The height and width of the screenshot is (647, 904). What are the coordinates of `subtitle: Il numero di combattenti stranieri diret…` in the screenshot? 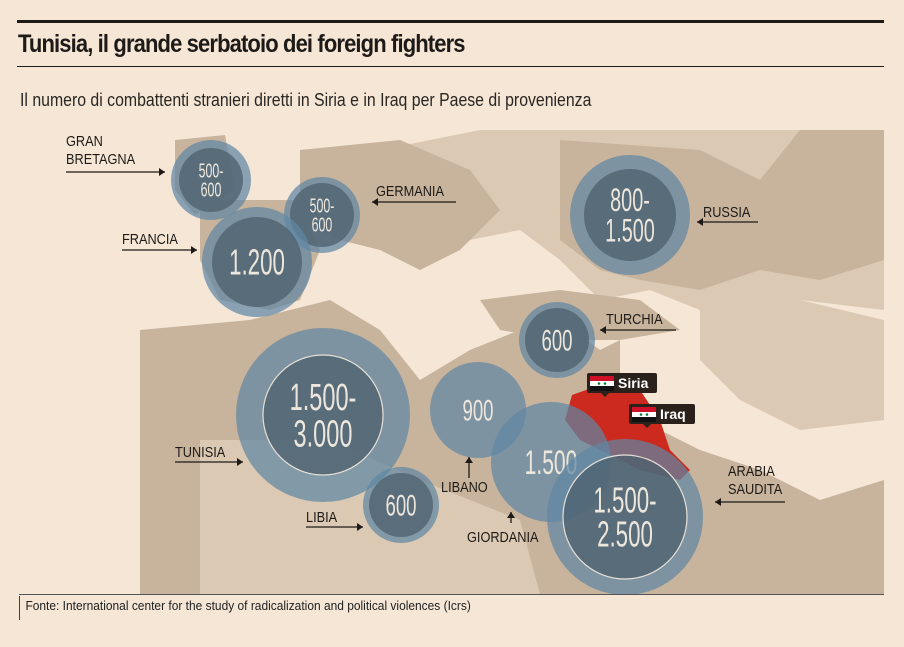 It's located at (306, 100).